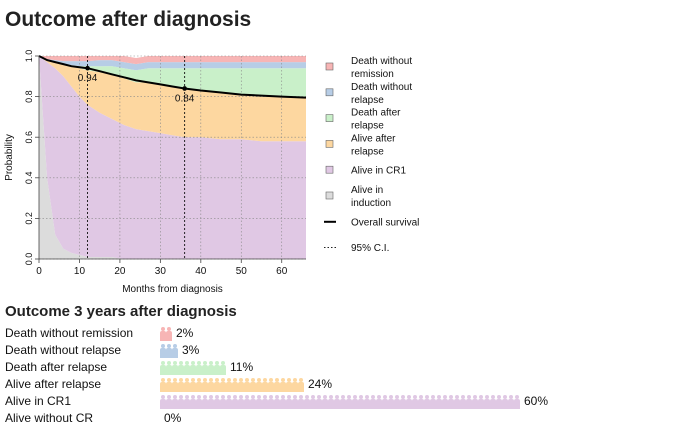  Describe the element at coordinates (329, 66) in the screenshot. I see `legend-death-without-remission-swatch` at that location.